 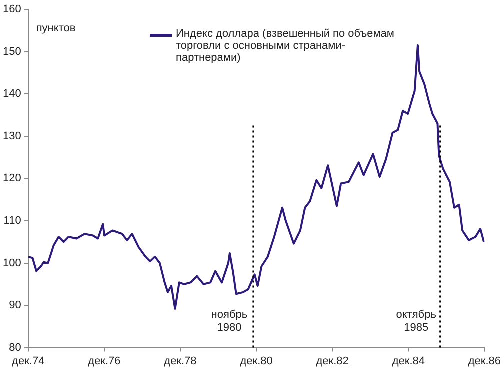 What do you see at coordinates (12, 52) in the screenshot?
I see `y-tick-label: 150` at bounding box center [12, 52].